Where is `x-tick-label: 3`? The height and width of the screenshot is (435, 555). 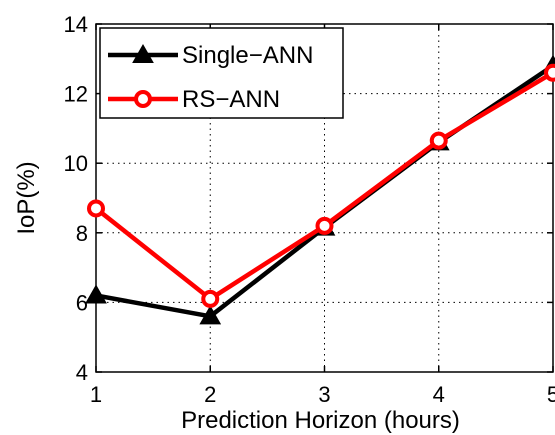 x-tick-label: 3 is located at coordinates (324, 394).